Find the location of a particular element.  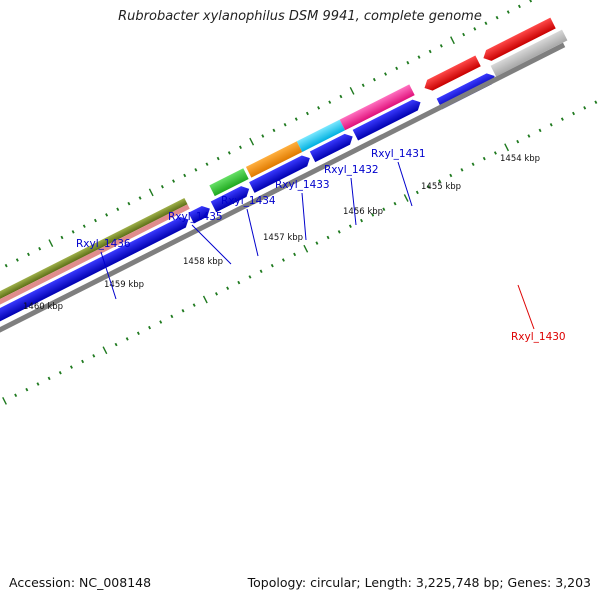

gene-rxyl-1431-feature is located at coordinates (377, 107).